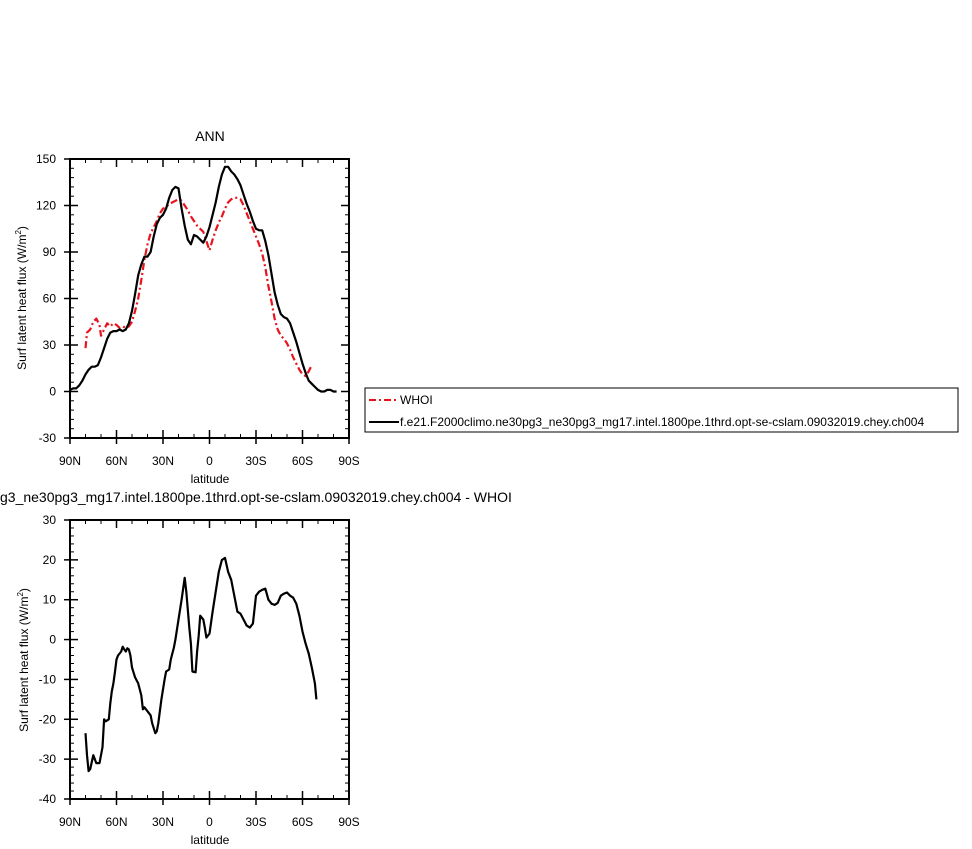  Describe the element at coordinates (50, 560) in the screenshot. I see `y-tick-label: 20` at that location.